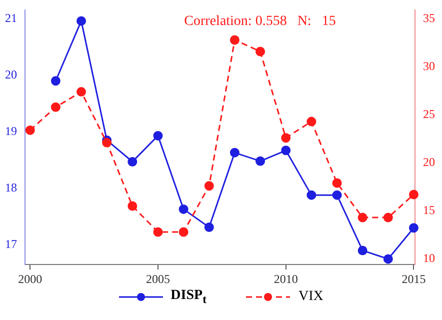 This screenshot has height=320, width=442. What do you see at coordinates (11, 243) in the screenshot?
I see `y-tick-label: 17` at bounding box center [11, 243].